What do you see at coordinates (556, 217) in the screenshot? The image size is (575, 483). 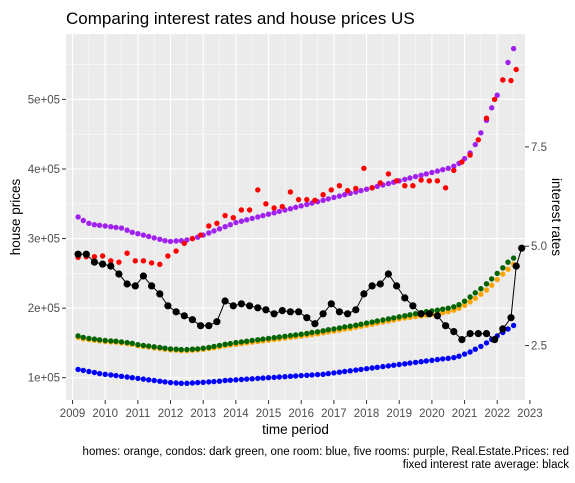 I see `y2-axis-title: interest rates` at bounding box center [556, 217].